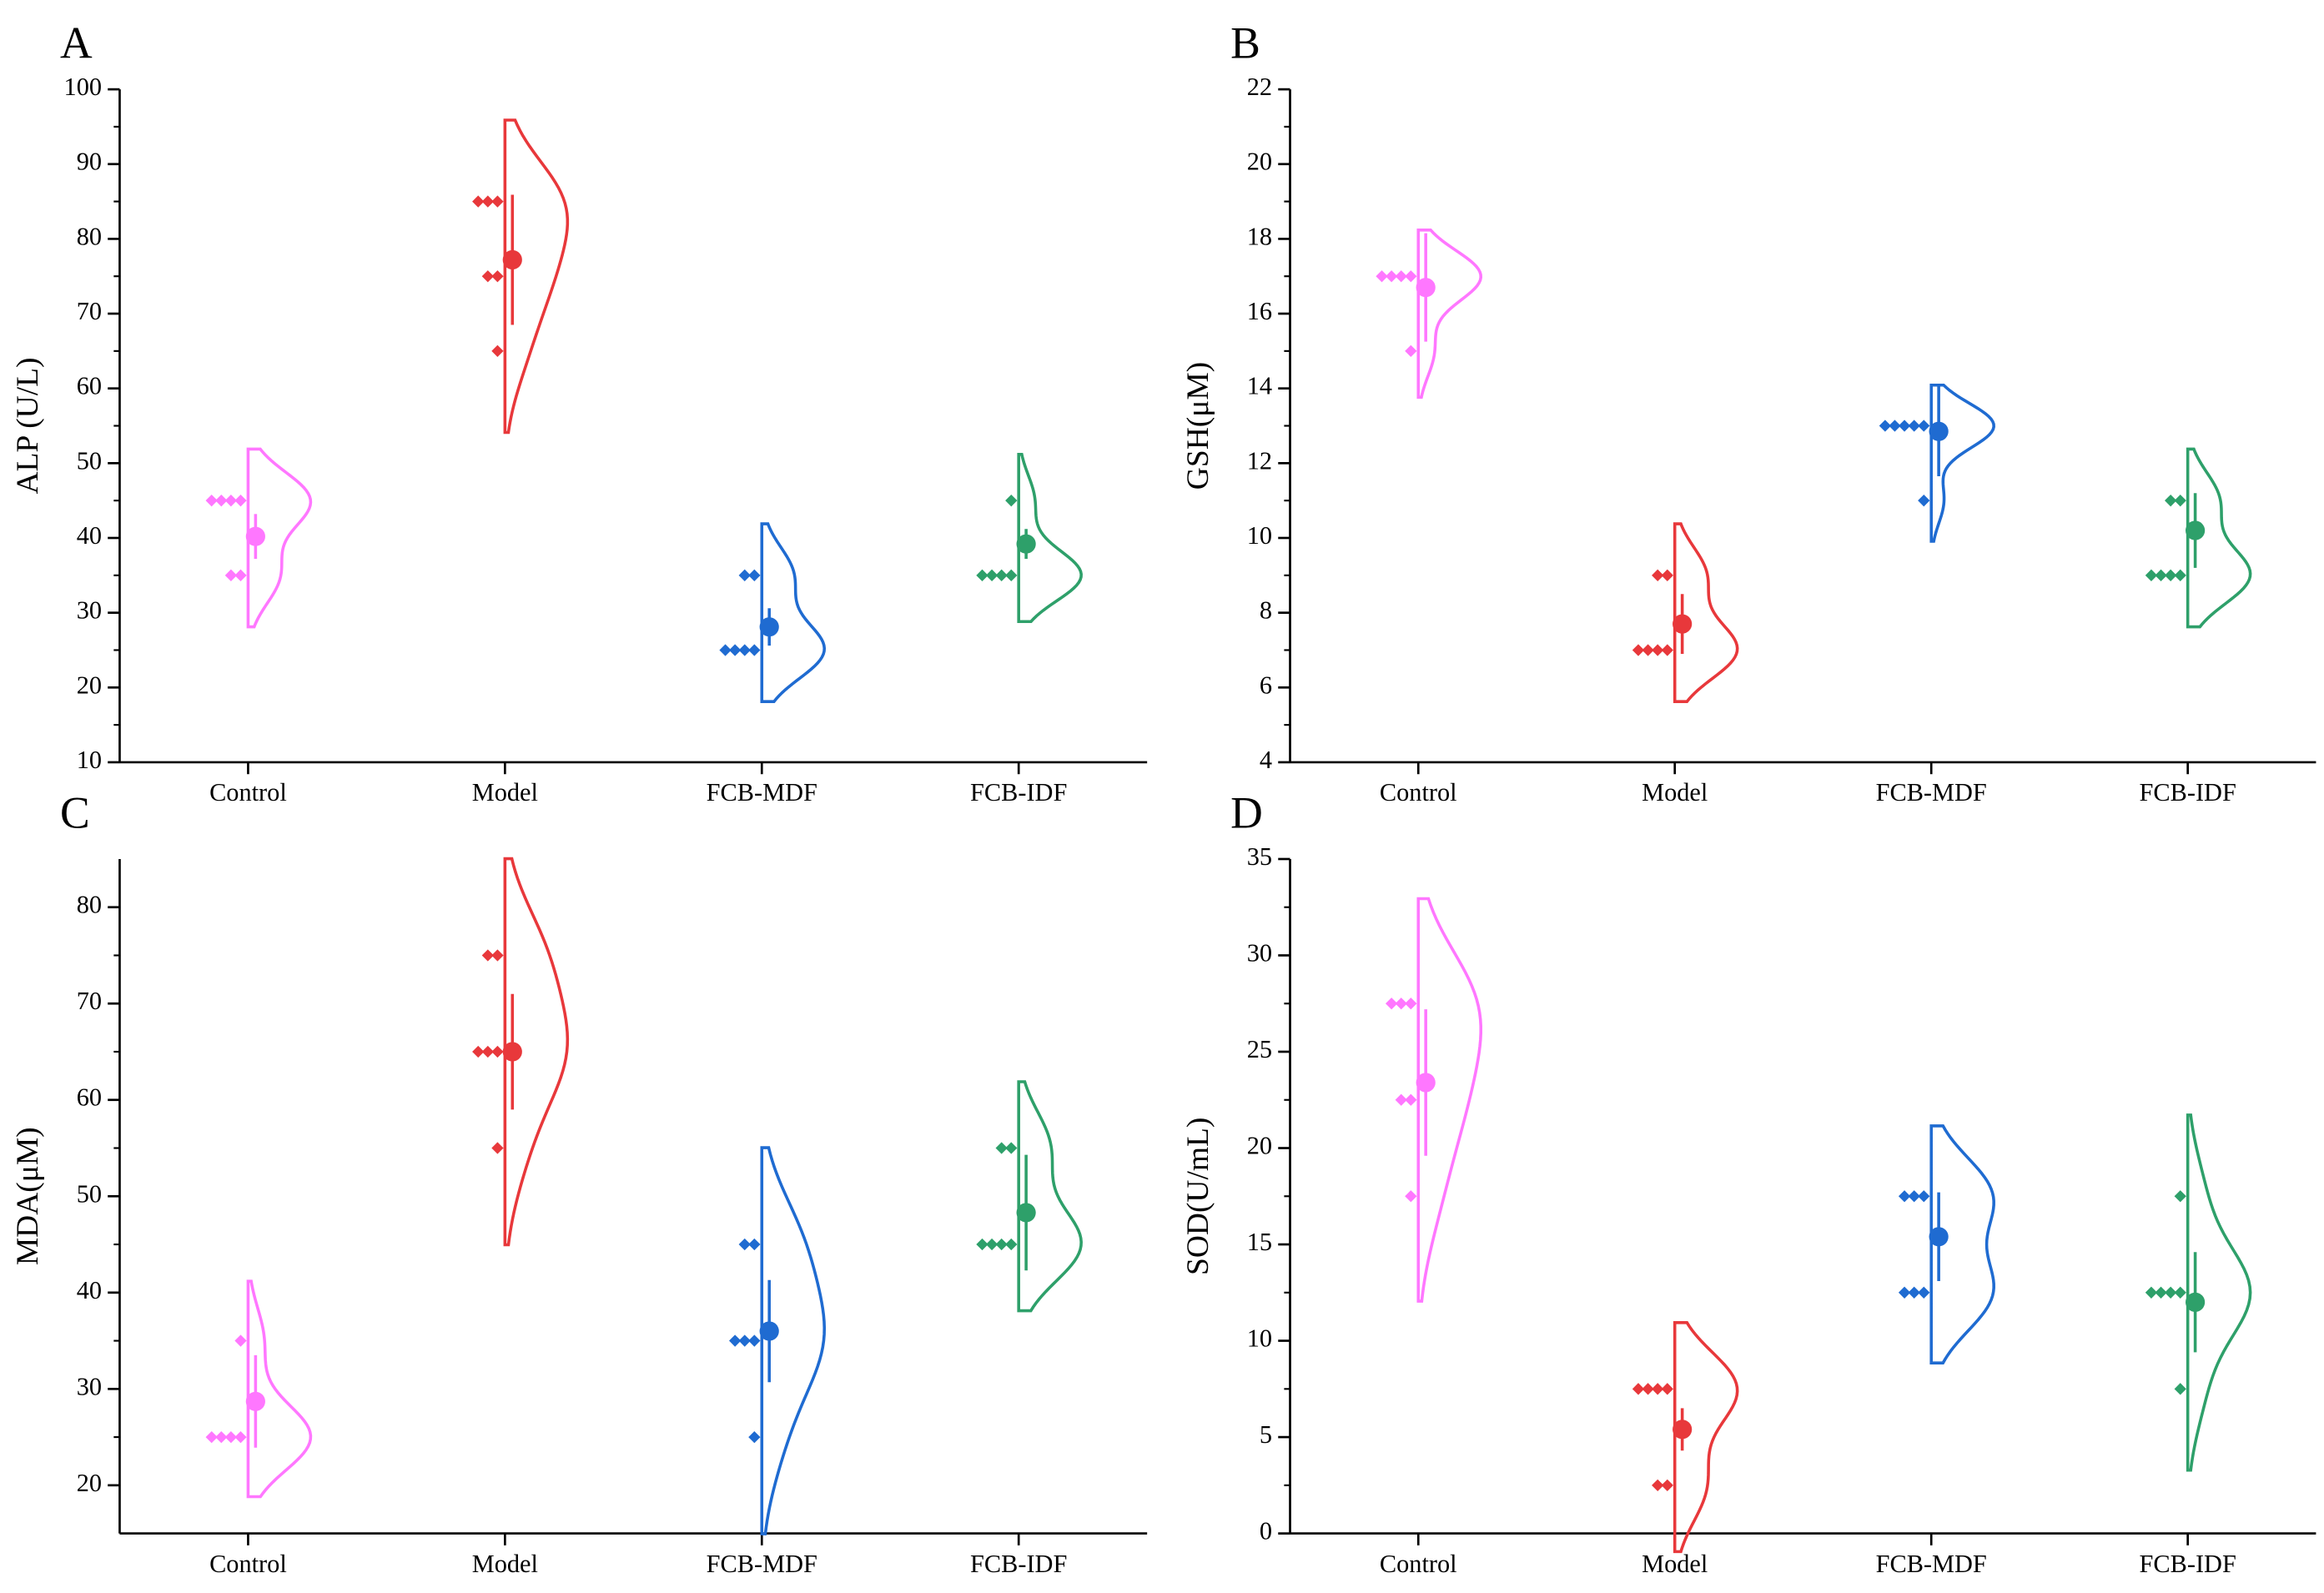  I want to click on y-tick-label: 14, so click(1259, 386).